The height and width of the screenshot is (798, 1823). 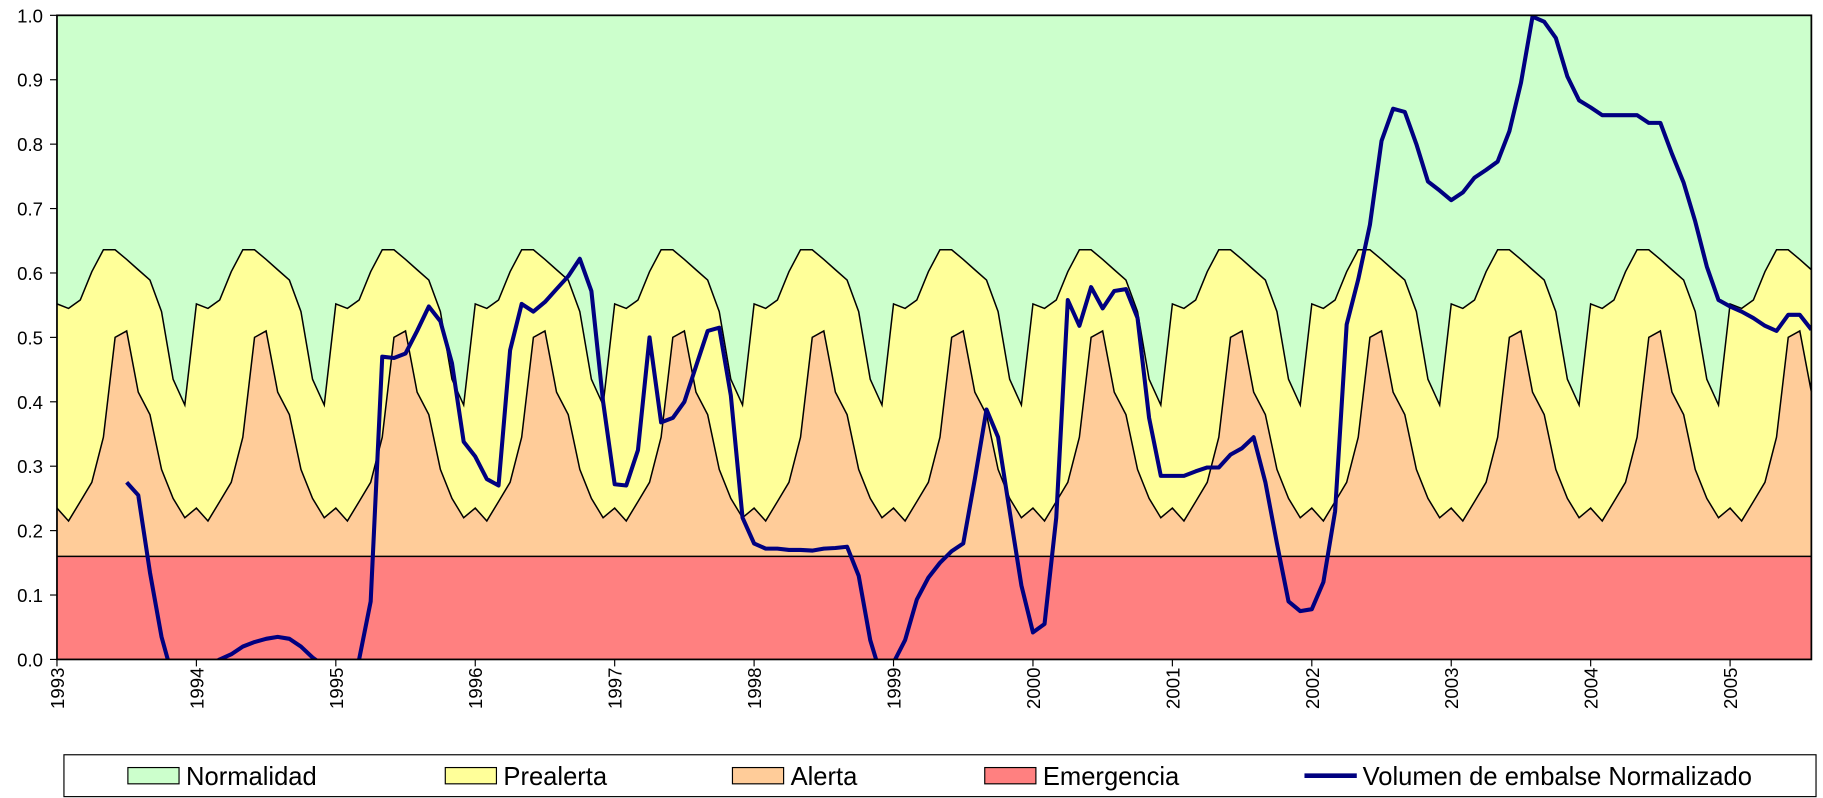 I want to click on y-tick-label: 0.9, so click(x=30, y=80).